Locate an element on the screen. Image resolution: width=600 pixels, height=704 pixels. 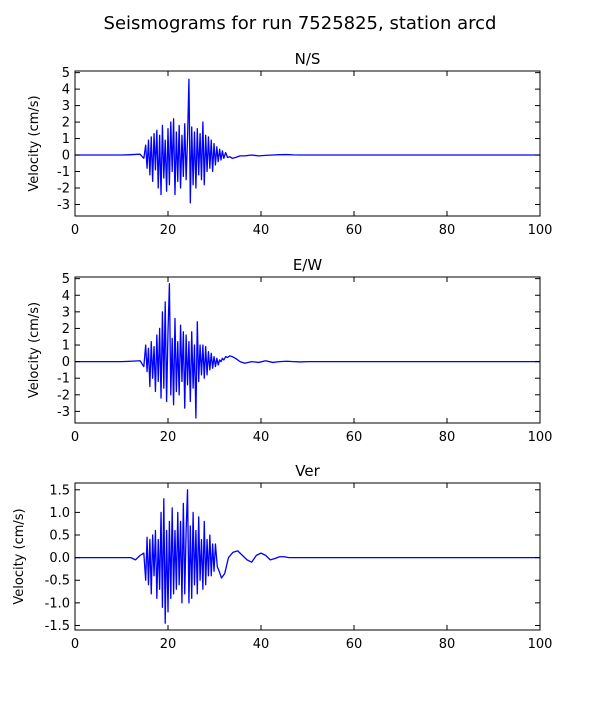
x-tick-label-e-w-3: 60 is located at coordinates (354, 437).